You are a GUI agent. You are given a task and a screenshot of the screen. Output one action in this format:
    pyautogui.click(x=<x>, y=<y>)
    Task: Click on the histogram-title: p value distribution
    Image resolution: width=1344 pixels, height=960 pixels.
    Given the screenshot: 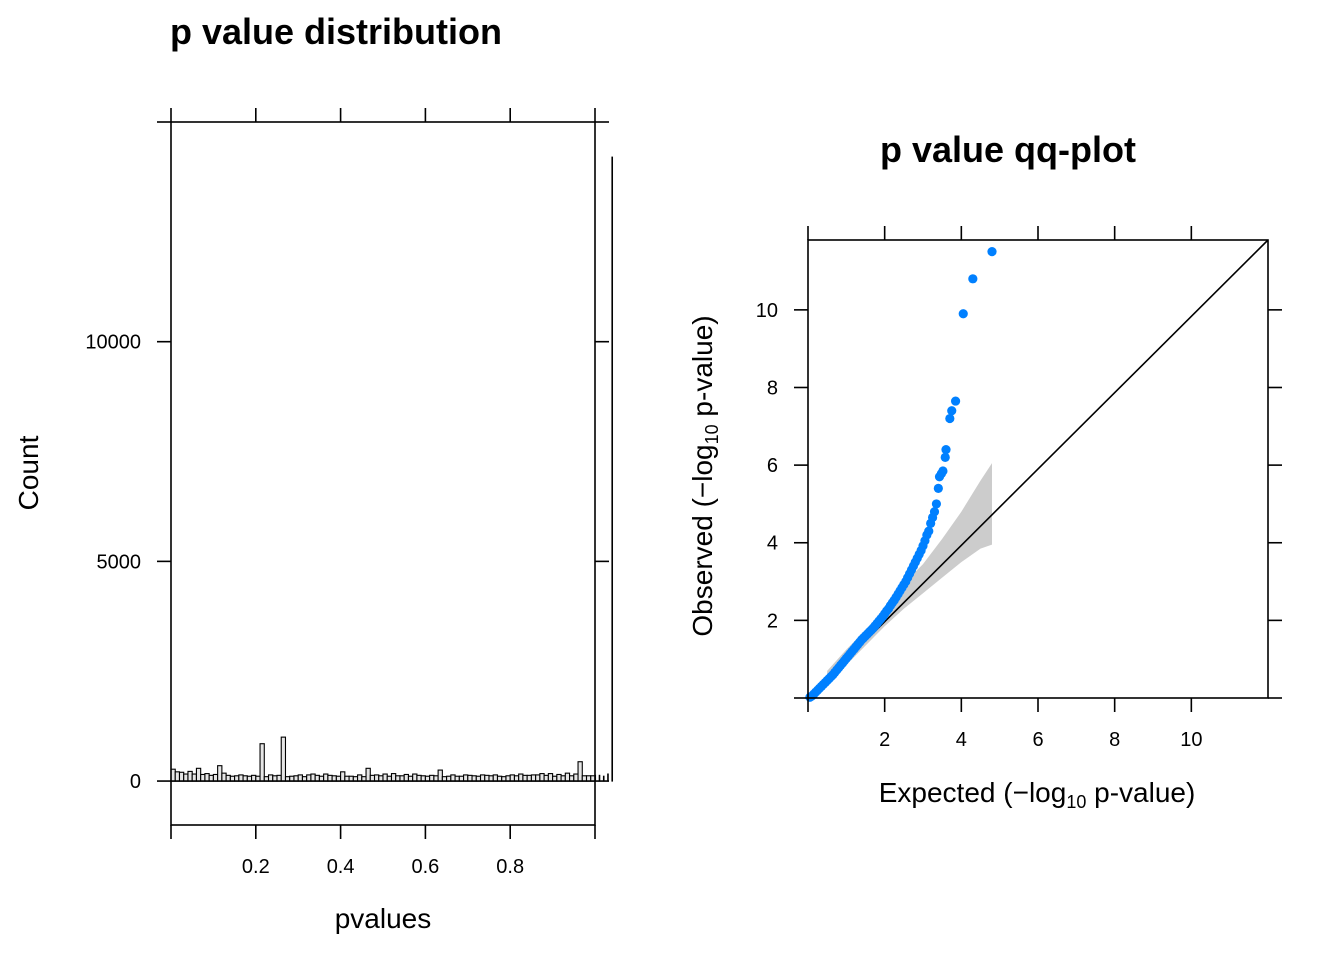 What is the action you would take?
    pyautogui.click(x=336, y=31)
    